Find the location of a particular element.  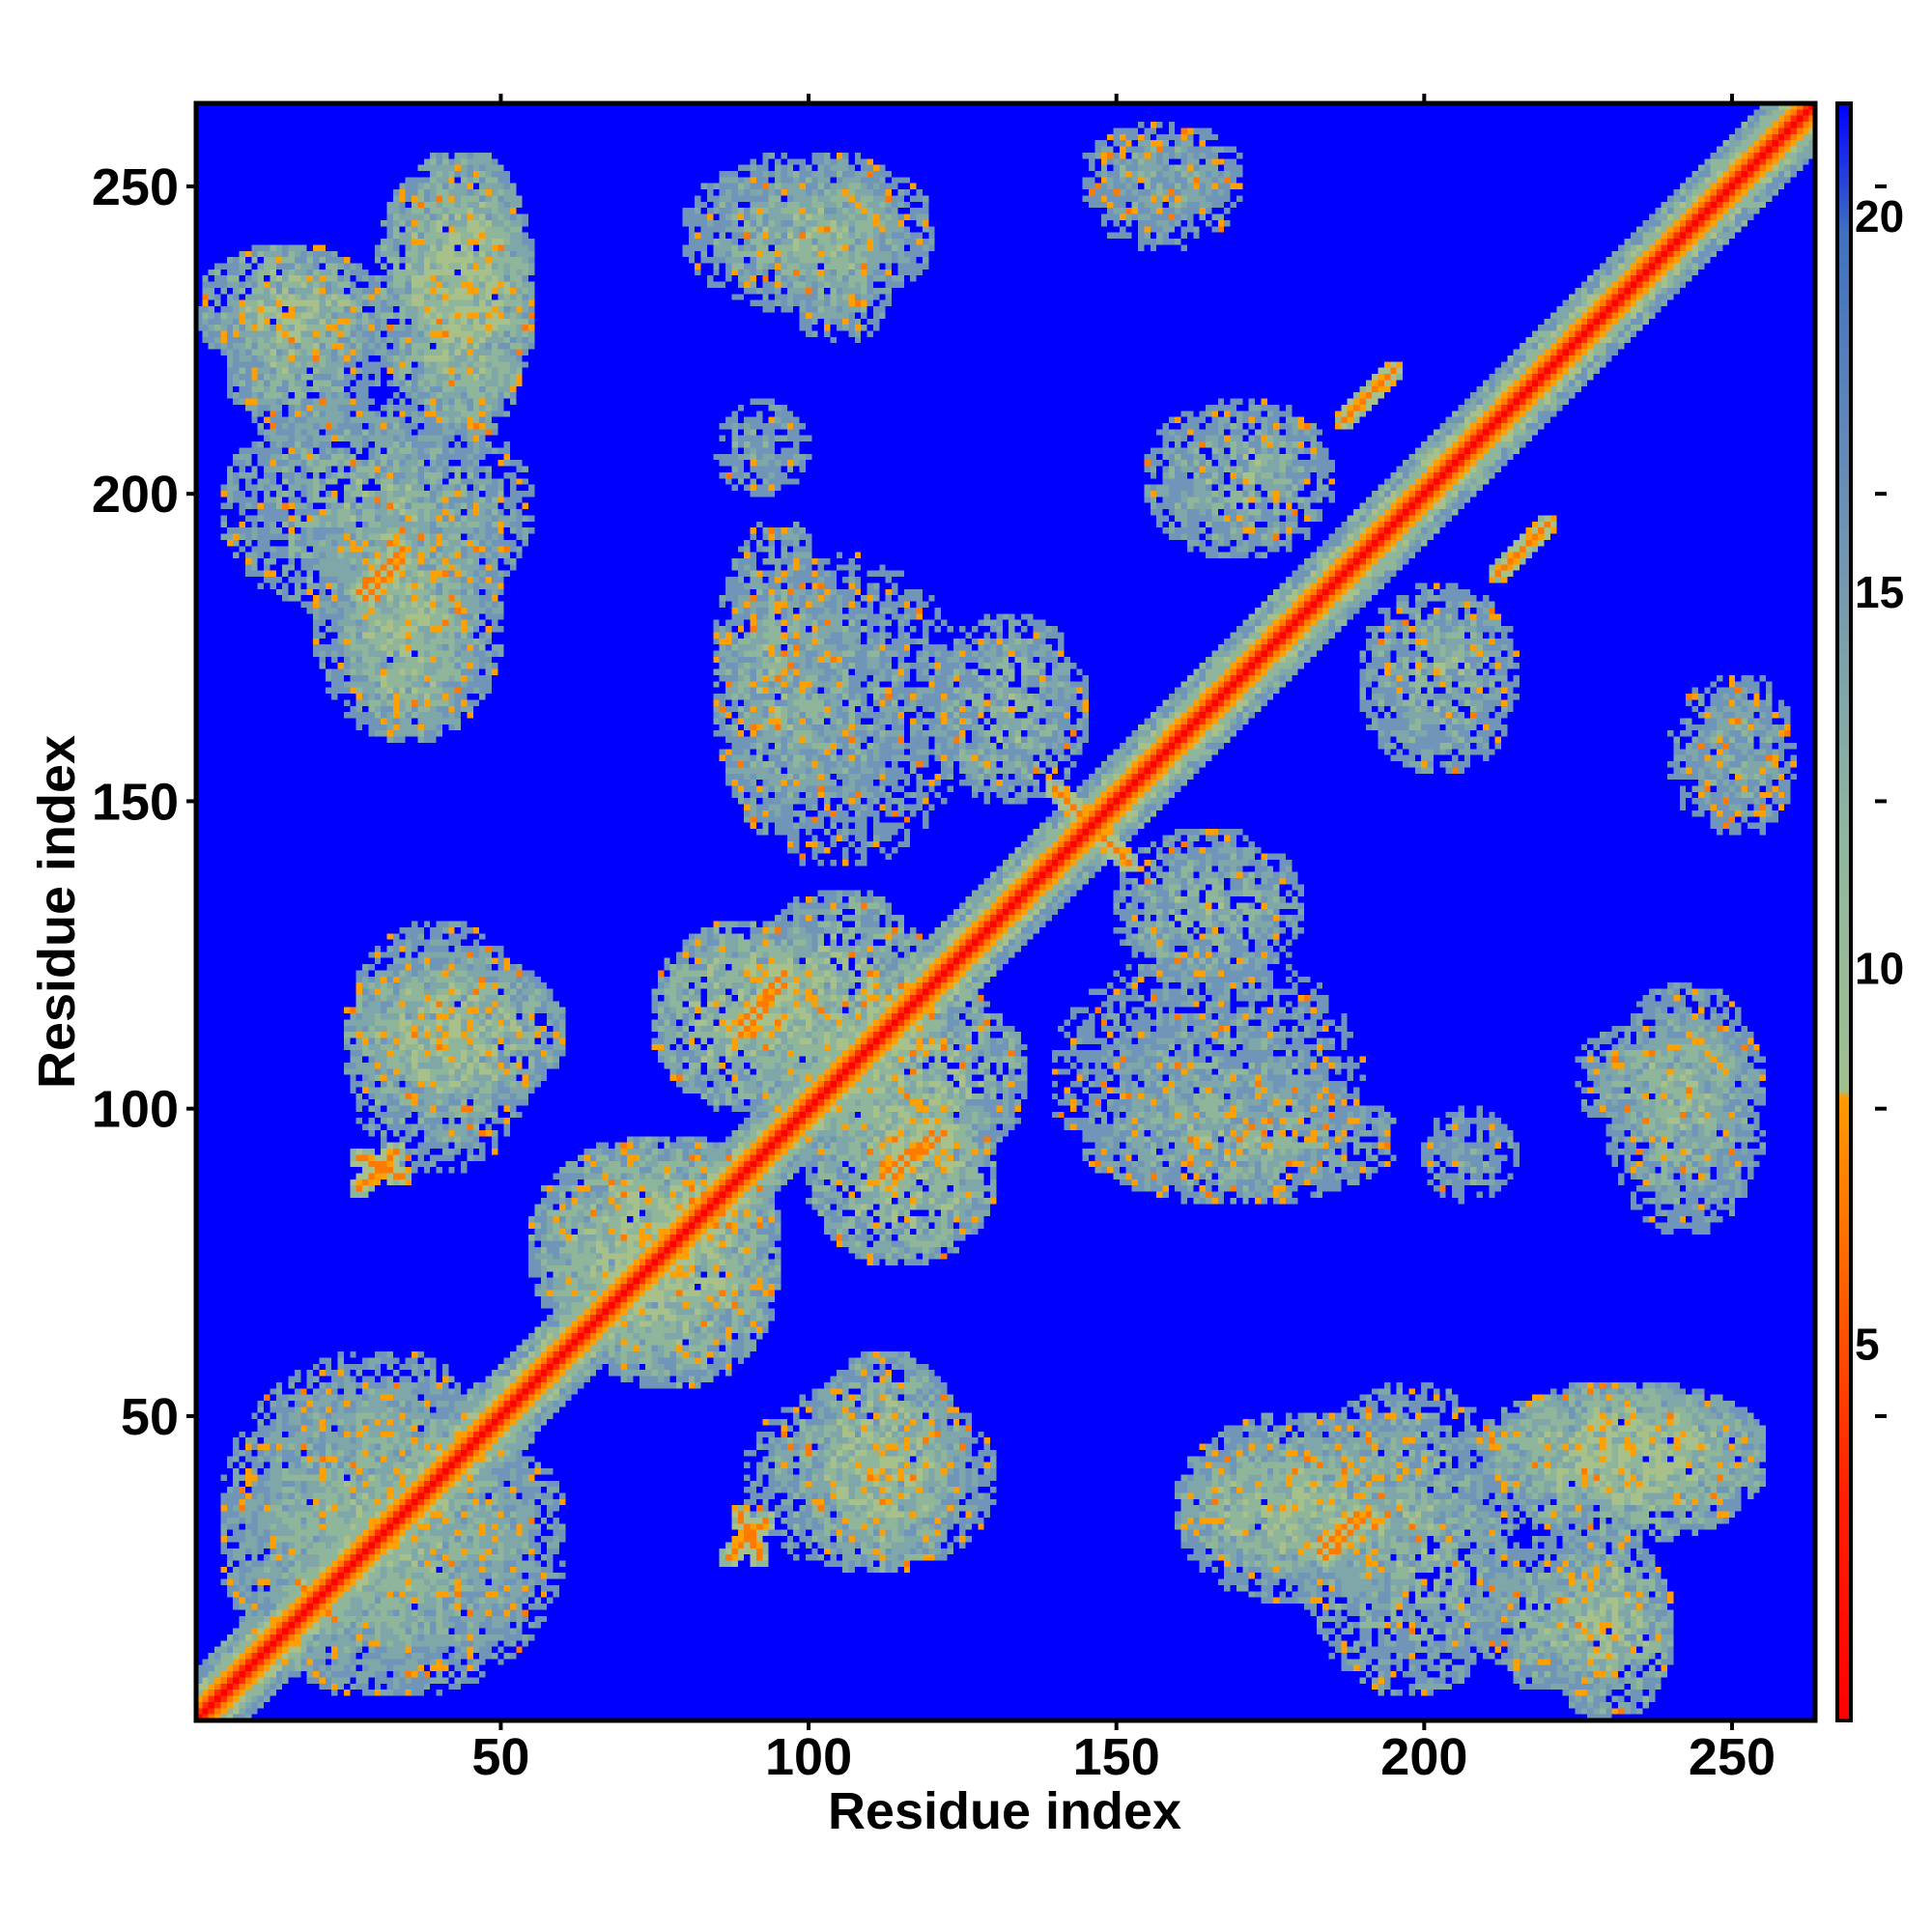

y-tick-label: 200 is located at coordinates (135, 495).